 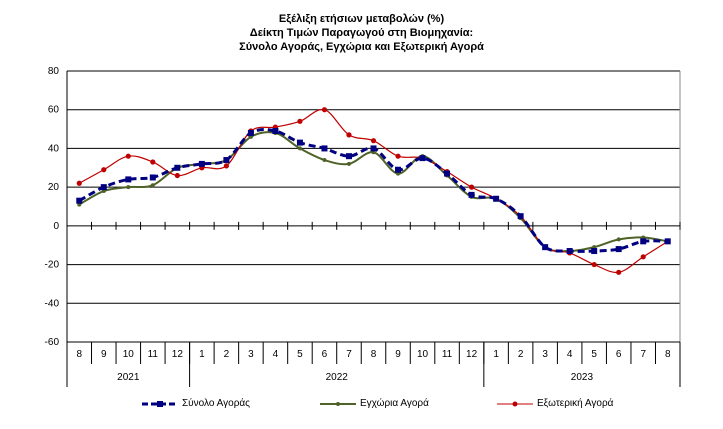 What do you see at coordinates (338, 403) in the screenshot?
I see `legend-swatch-domestic` at bounding box center [338, 403].